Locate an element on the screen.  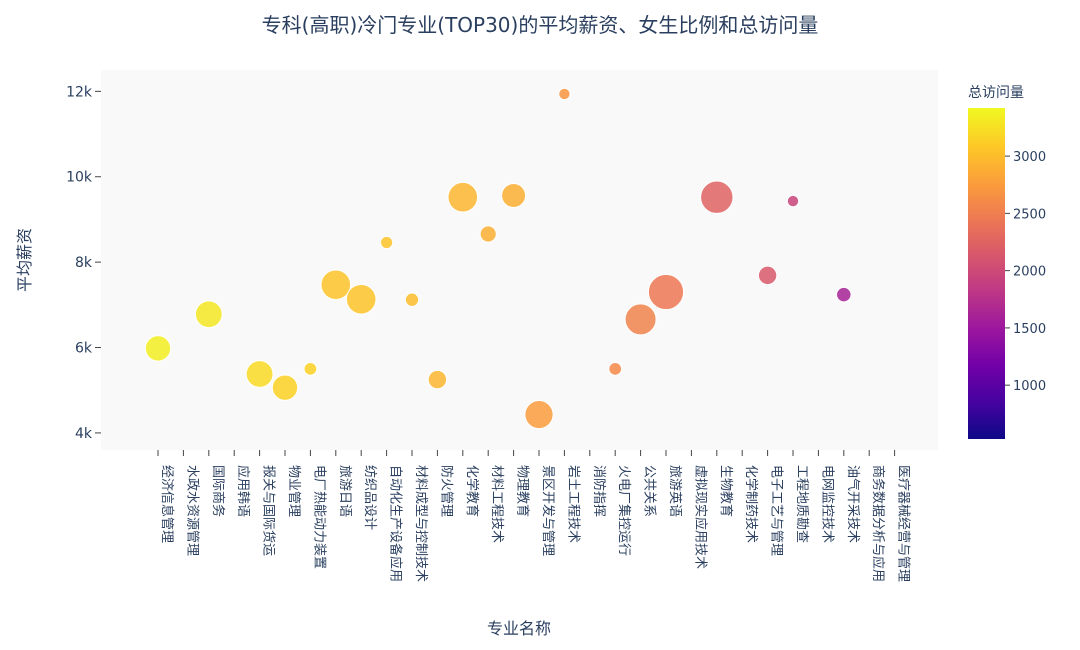
x-tick-label: 旅游英语 is located at coordinates (674, 491).